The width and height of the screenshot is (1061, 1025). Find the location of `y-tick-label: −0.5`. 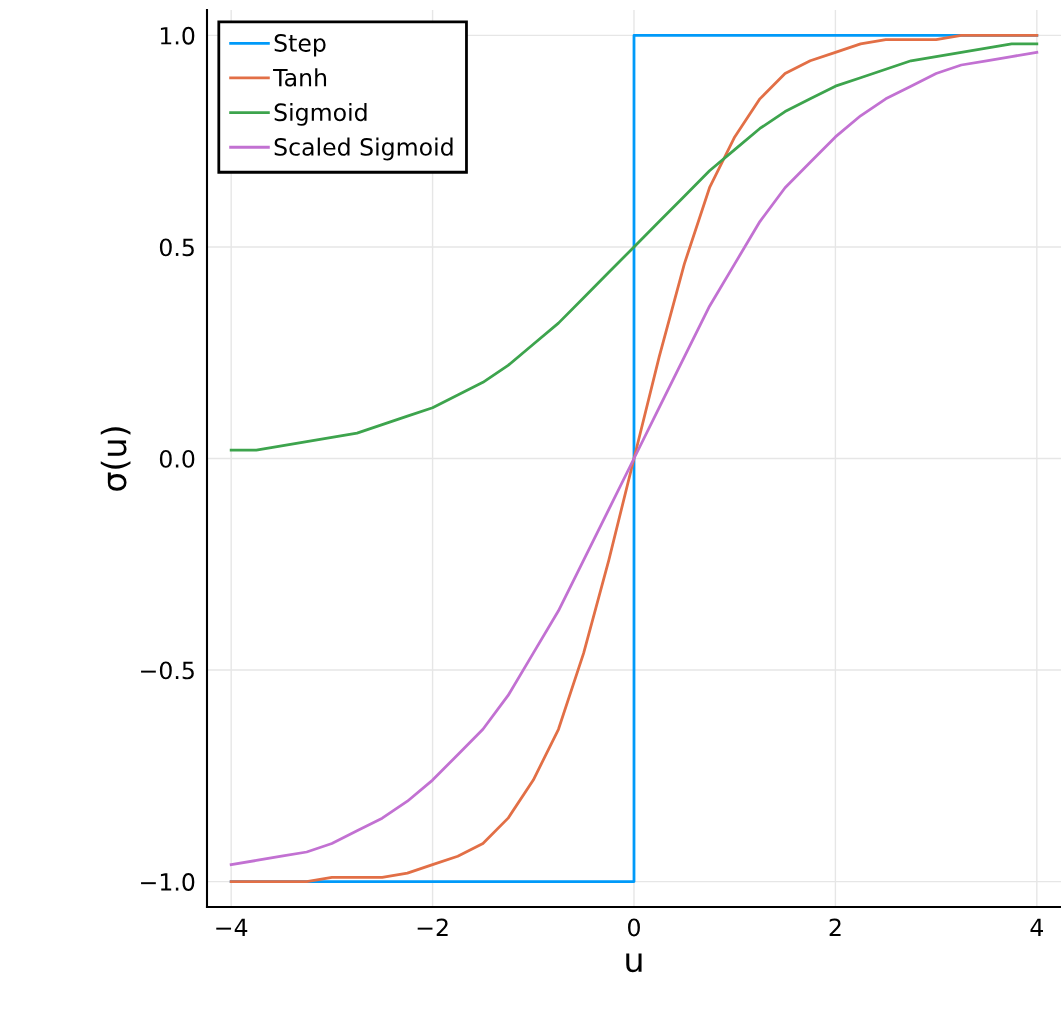

y-tick-label: −0.5 is located at coordinates (167, 670).